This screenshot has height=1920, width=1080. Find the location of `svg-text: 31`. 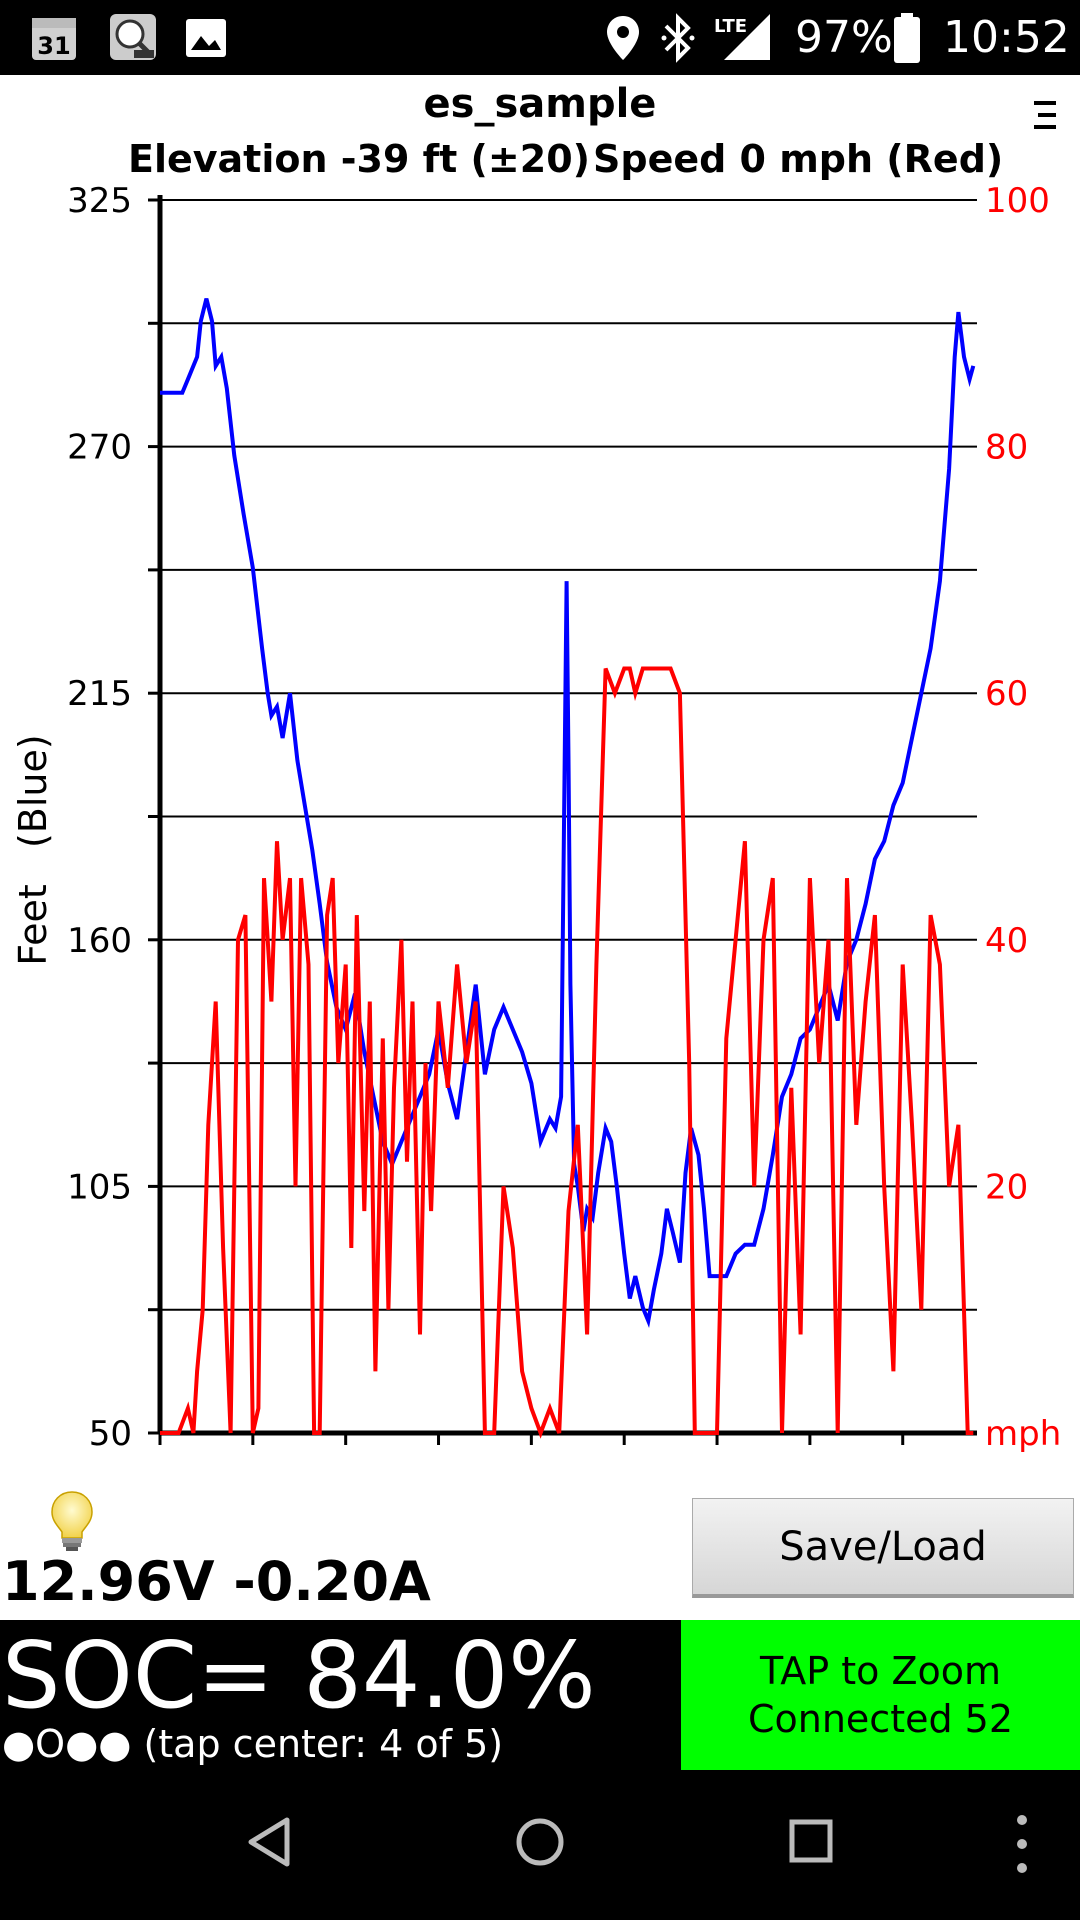

svg-text: 31 is located at coordinates (53, 46).